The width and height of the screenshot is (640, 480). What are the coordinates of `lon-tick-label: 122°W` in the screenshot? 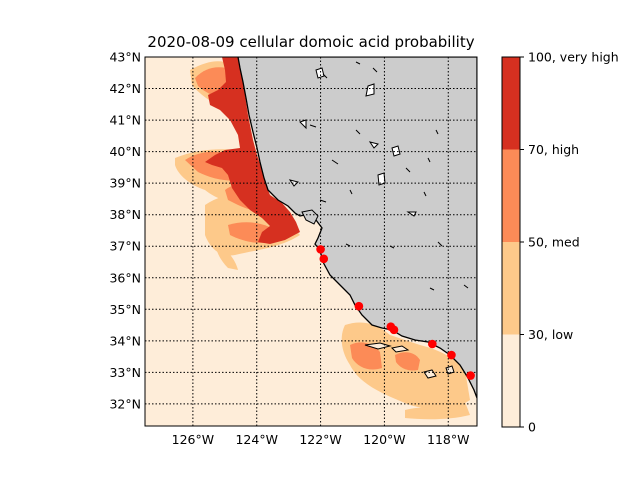 It's located at (320, 439).